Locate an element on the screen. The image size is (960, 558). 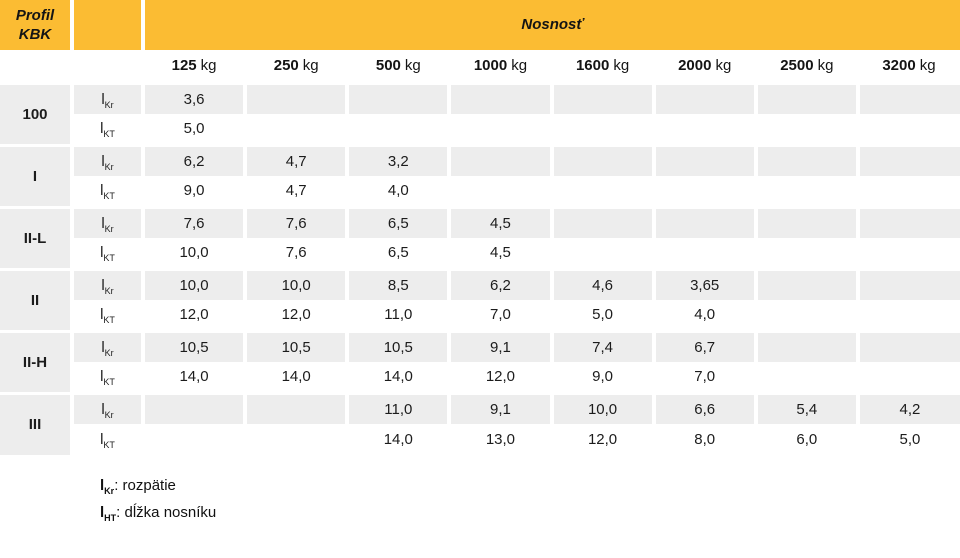
value-cell: 7,4 is located at coordinates (603, 345).